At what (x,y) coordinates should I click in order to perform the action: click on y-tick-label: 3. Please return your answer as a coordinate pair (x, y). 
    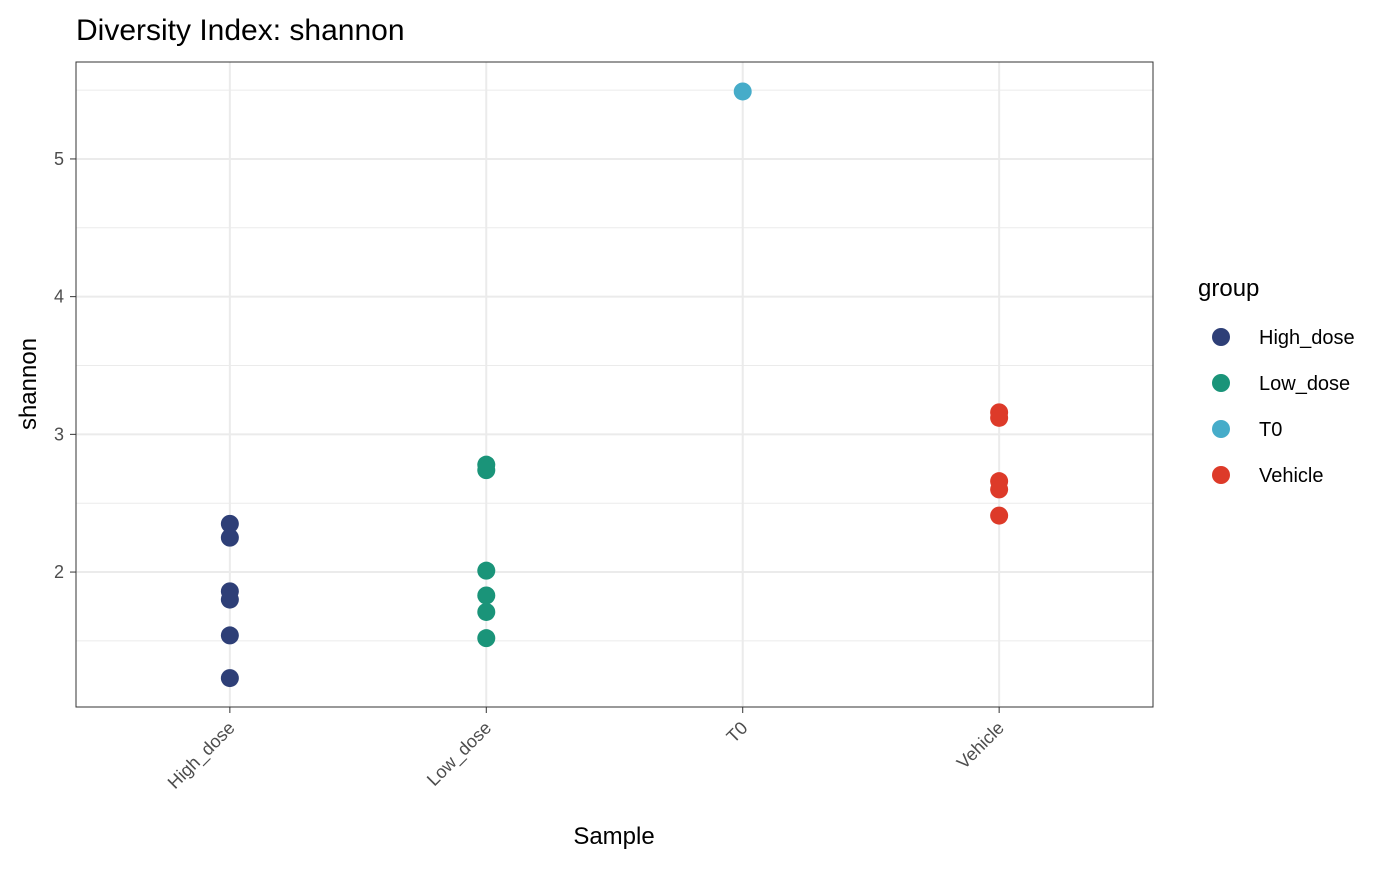
    Looking at the image, I should click on (59, 434).